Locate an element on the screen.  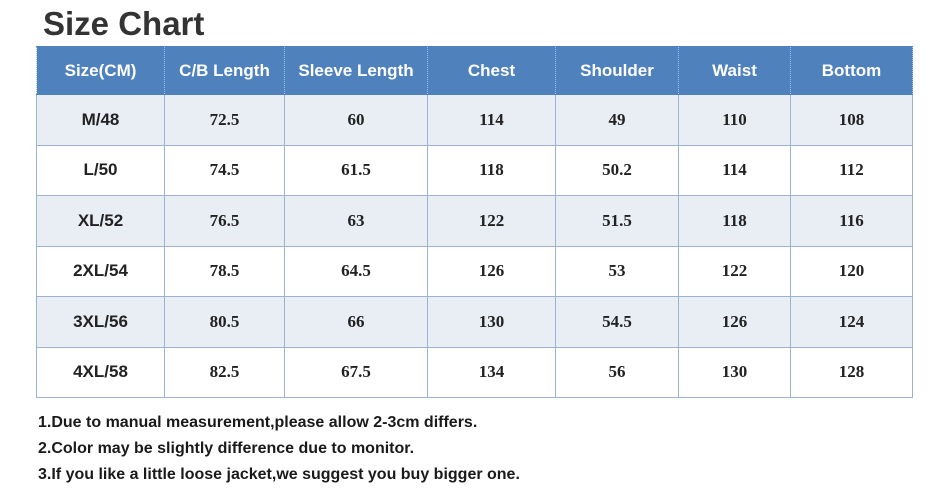
chest-cell: 122 is located at coordinates (491, 221).